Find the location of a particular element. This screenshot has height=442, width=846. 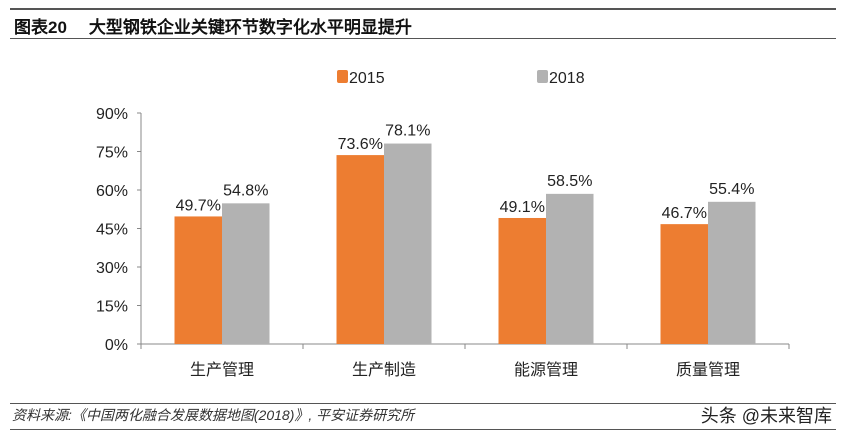

data-label: 55.4% is located at coordinates (731, 189).